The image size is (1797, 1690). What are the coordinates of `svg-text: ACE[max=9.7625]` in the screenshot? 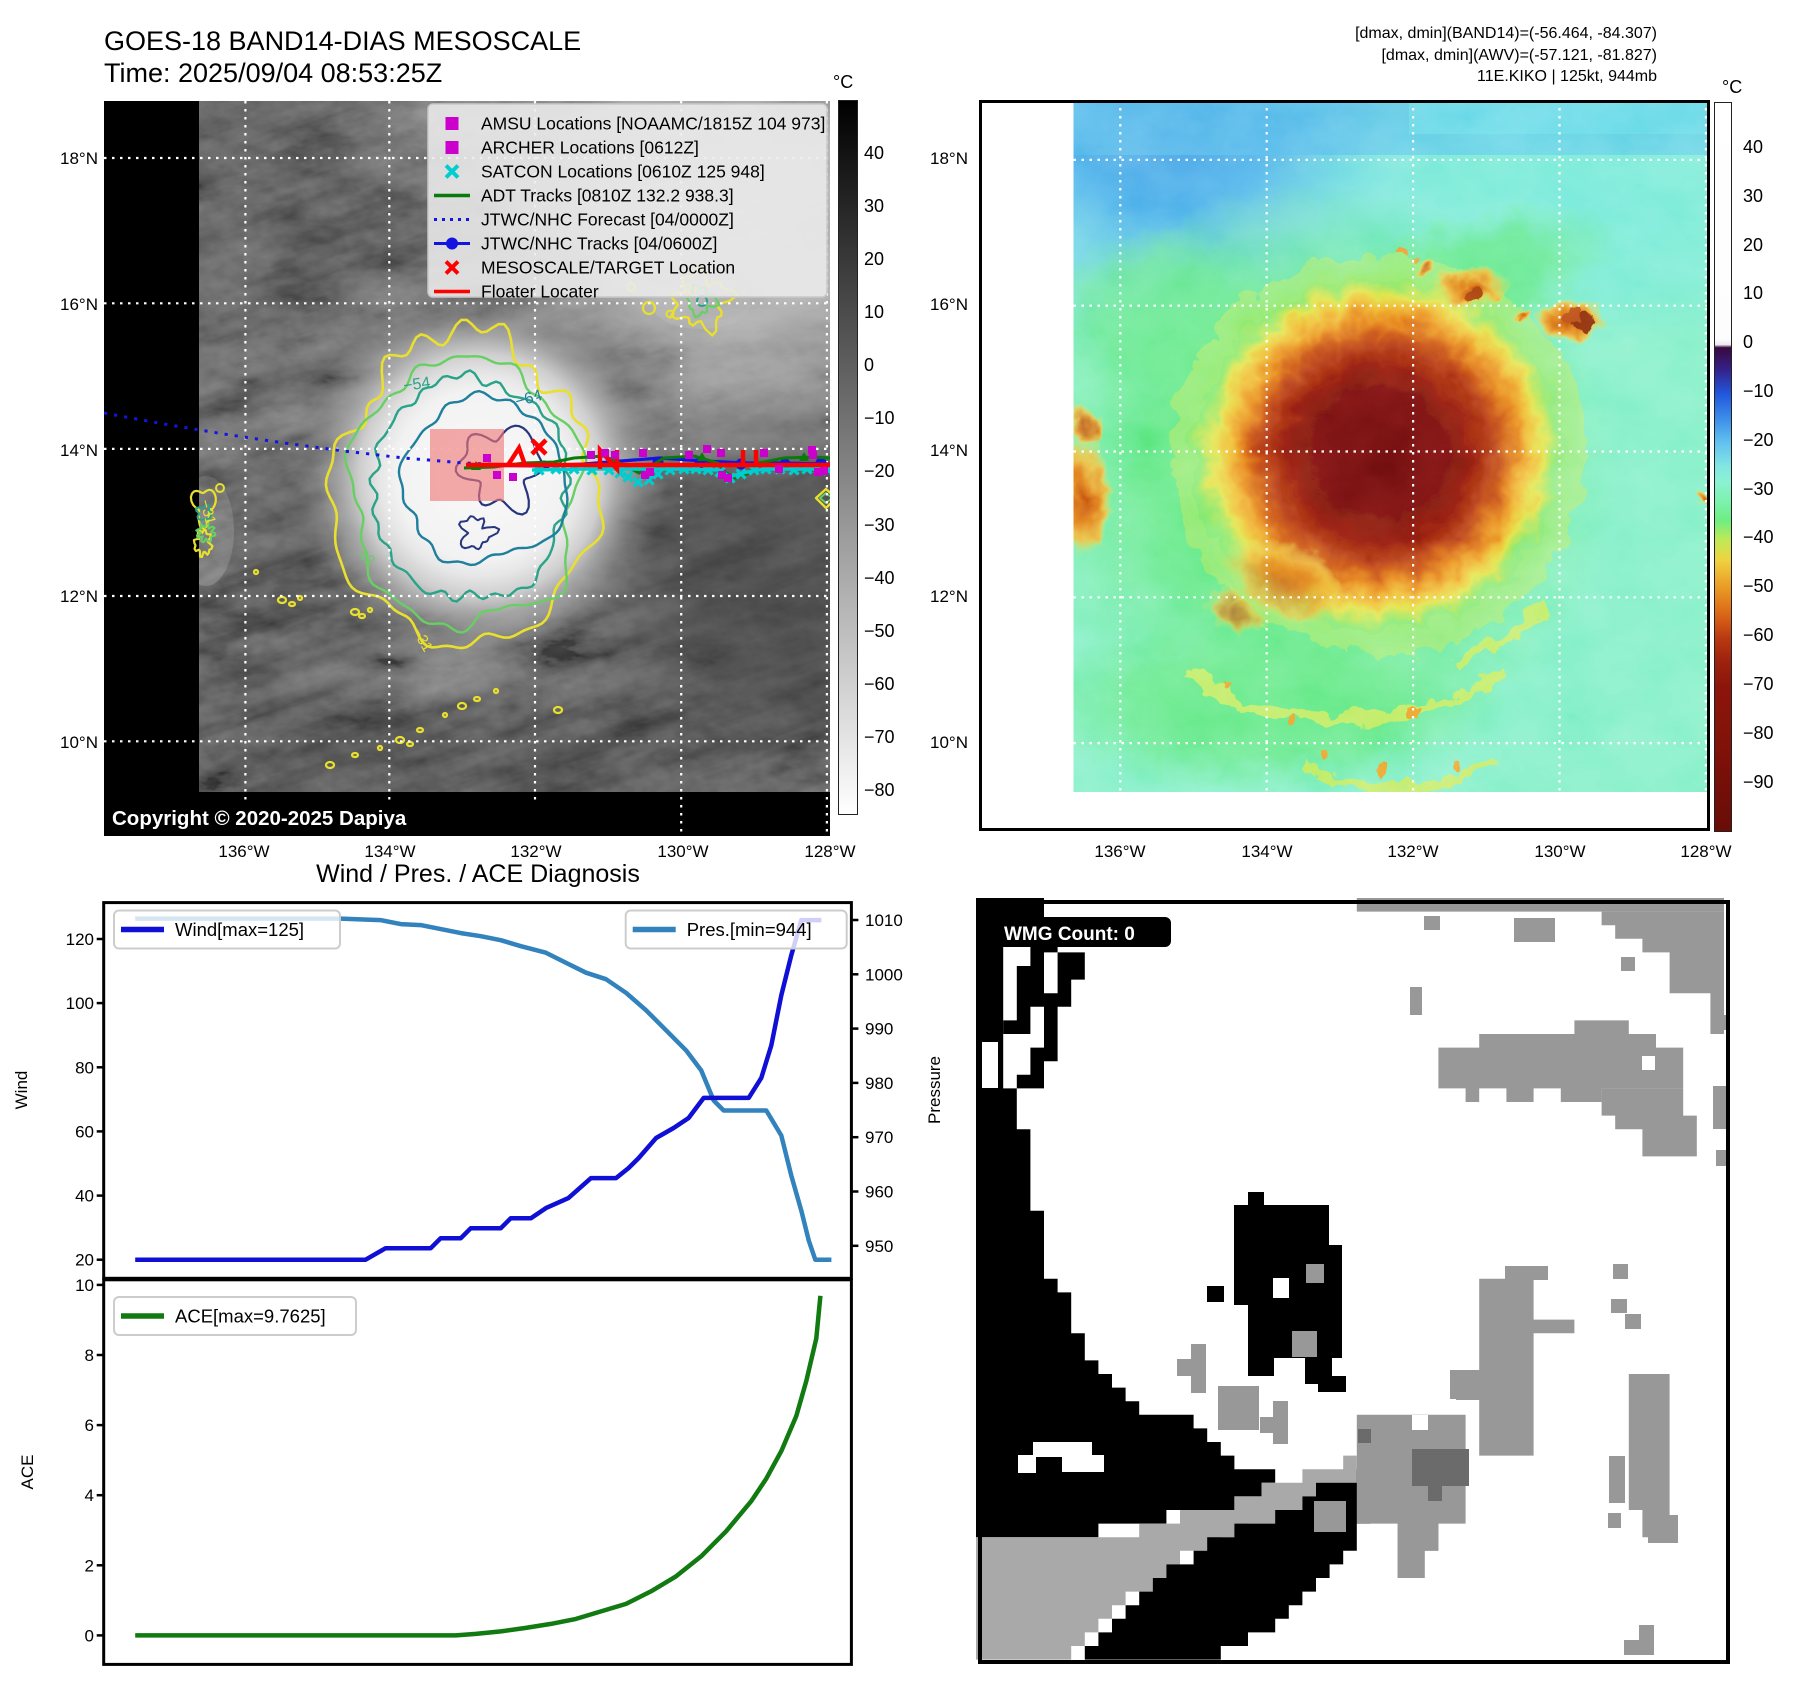 It's located at (250, 1316).